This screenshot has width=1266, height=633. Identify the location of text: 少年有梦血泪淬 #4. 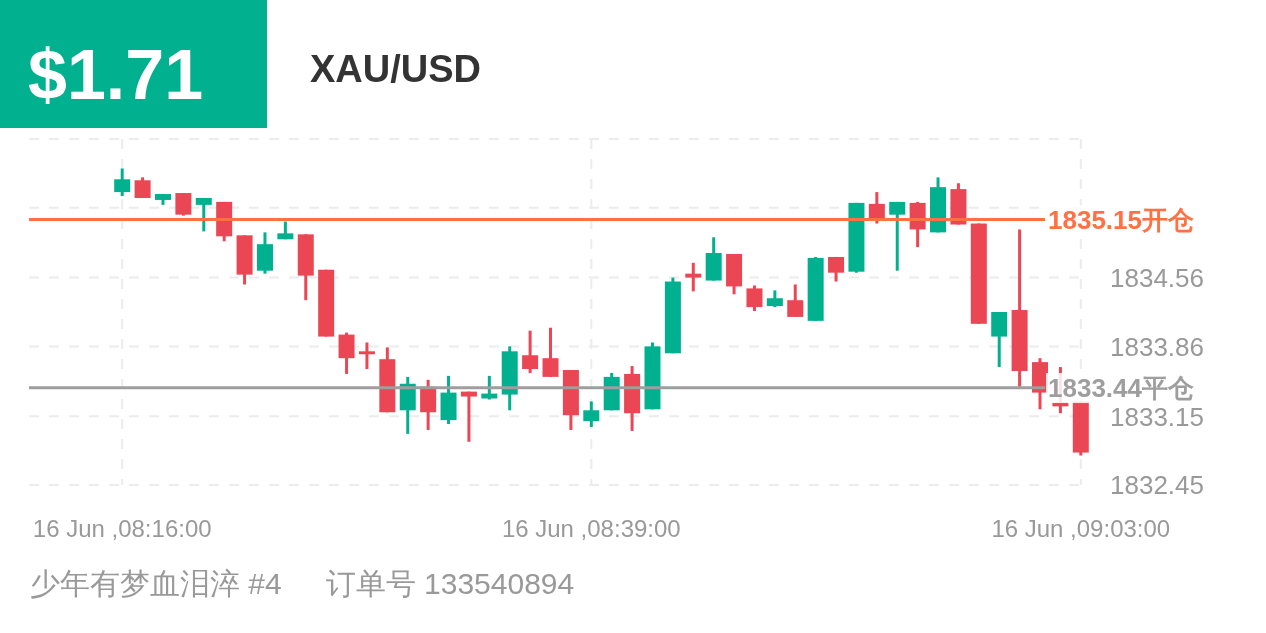
(156, 583).